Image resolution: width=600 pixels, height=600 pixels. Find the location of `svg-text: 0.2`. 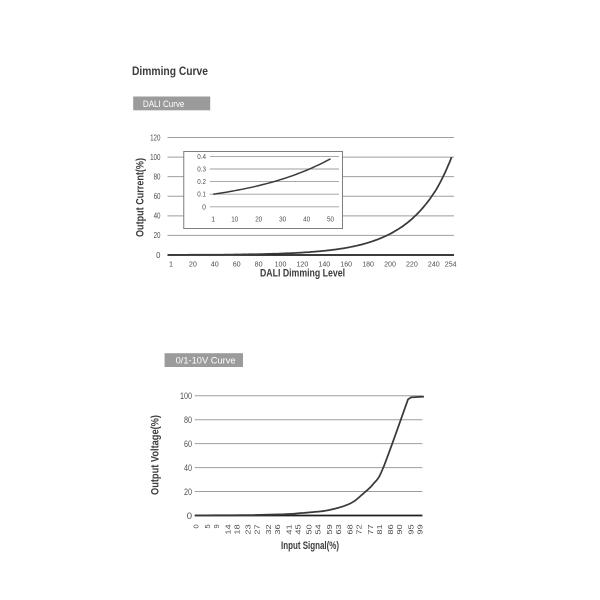

svg-text: 0.2 is located at coordinates (201, 182).